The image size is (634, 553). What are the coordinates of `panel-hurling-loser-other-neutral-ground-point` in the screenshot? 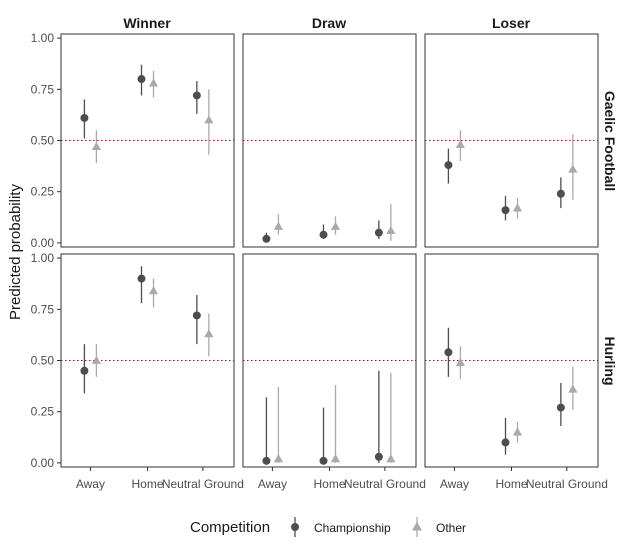 It's located at (573, 388).